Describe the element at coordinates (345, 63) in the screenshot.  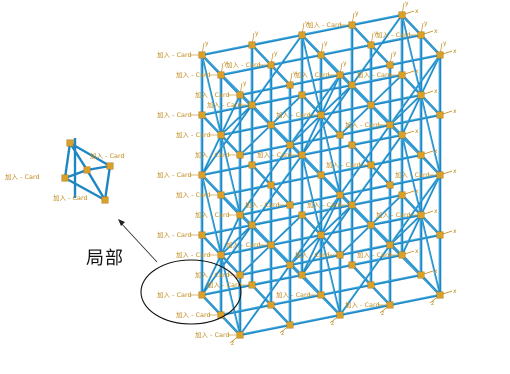
I see `axis-label-y: y` at that location.